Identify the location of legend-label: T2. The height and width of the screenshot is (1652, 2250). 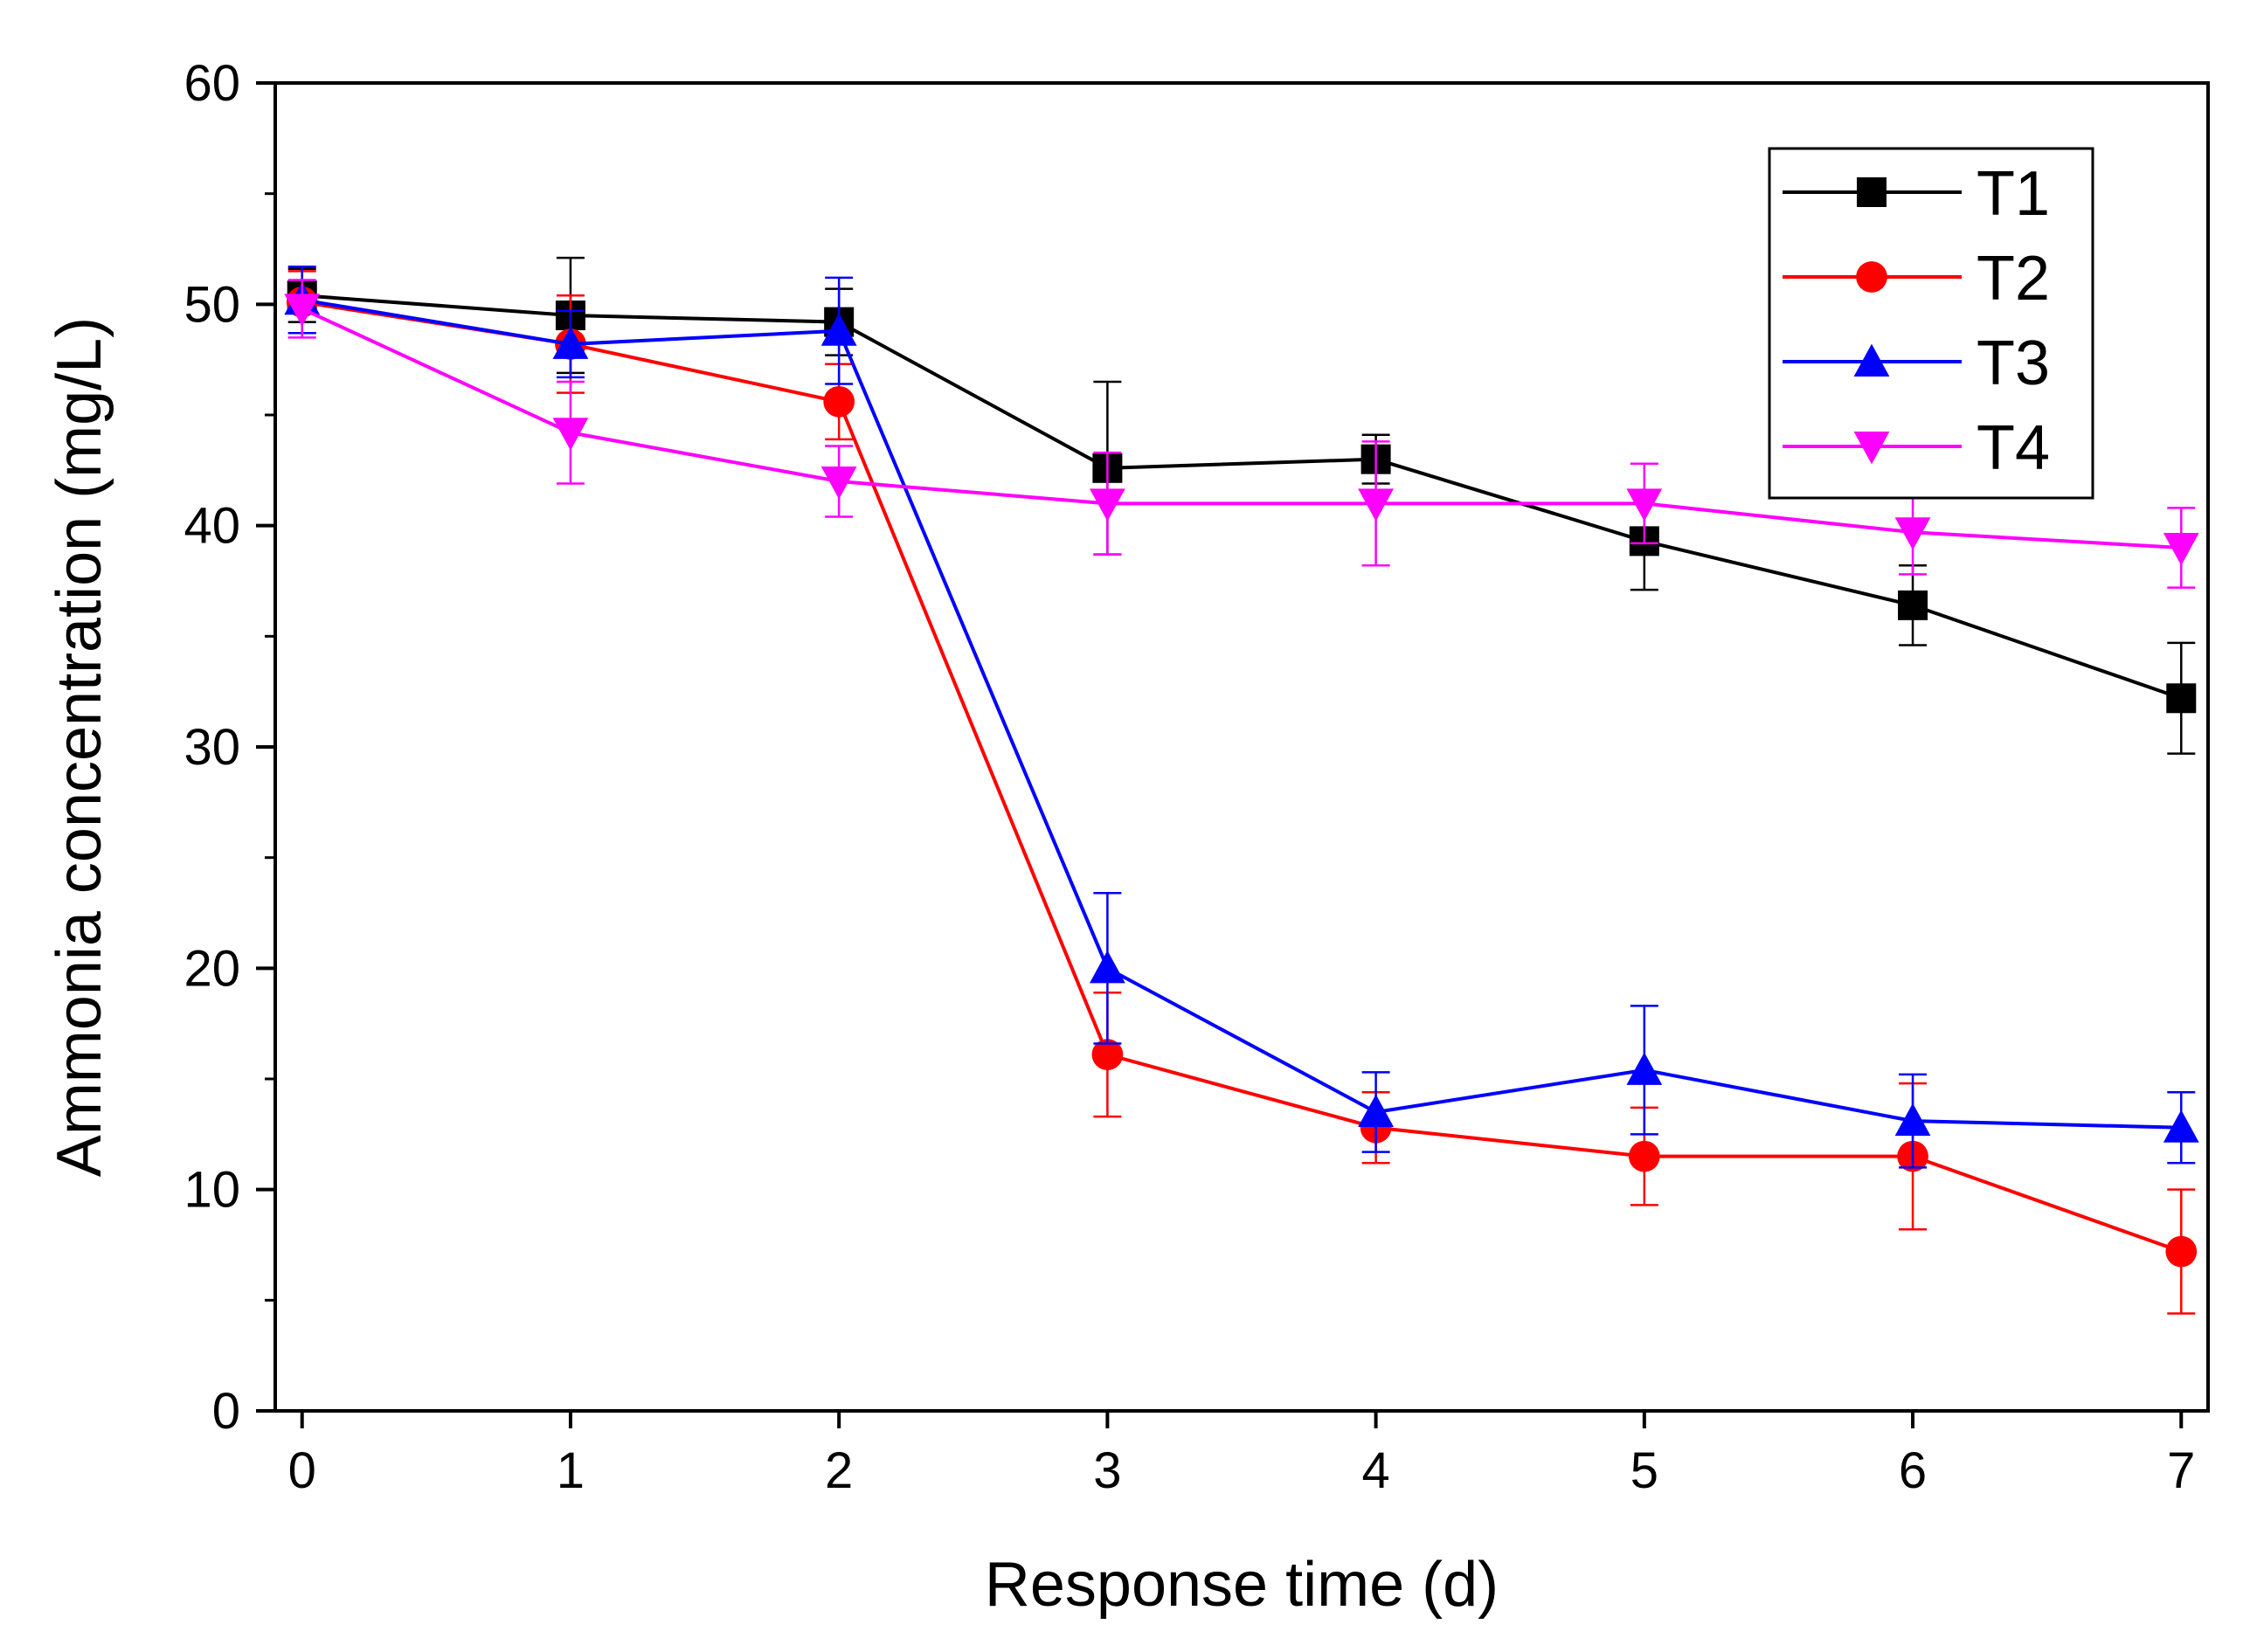
(2013, 279).